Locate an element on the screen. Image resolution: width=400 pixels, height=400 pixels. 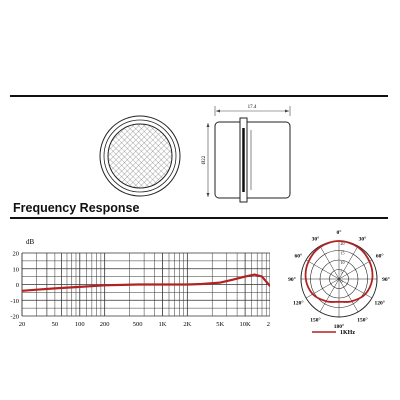
chart-grid is located at coordinates (145, 284).